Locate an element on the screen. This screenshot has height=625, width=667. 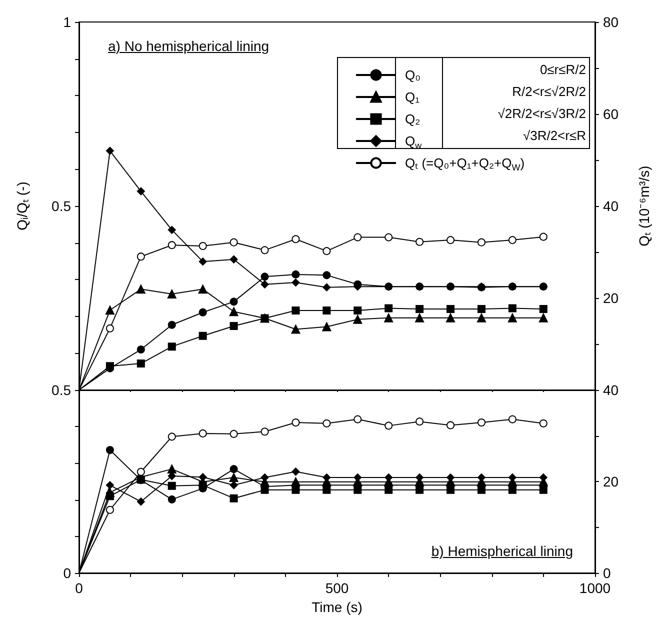
annotation: b) Hemispherical lining is located at coordinates (502, 551).